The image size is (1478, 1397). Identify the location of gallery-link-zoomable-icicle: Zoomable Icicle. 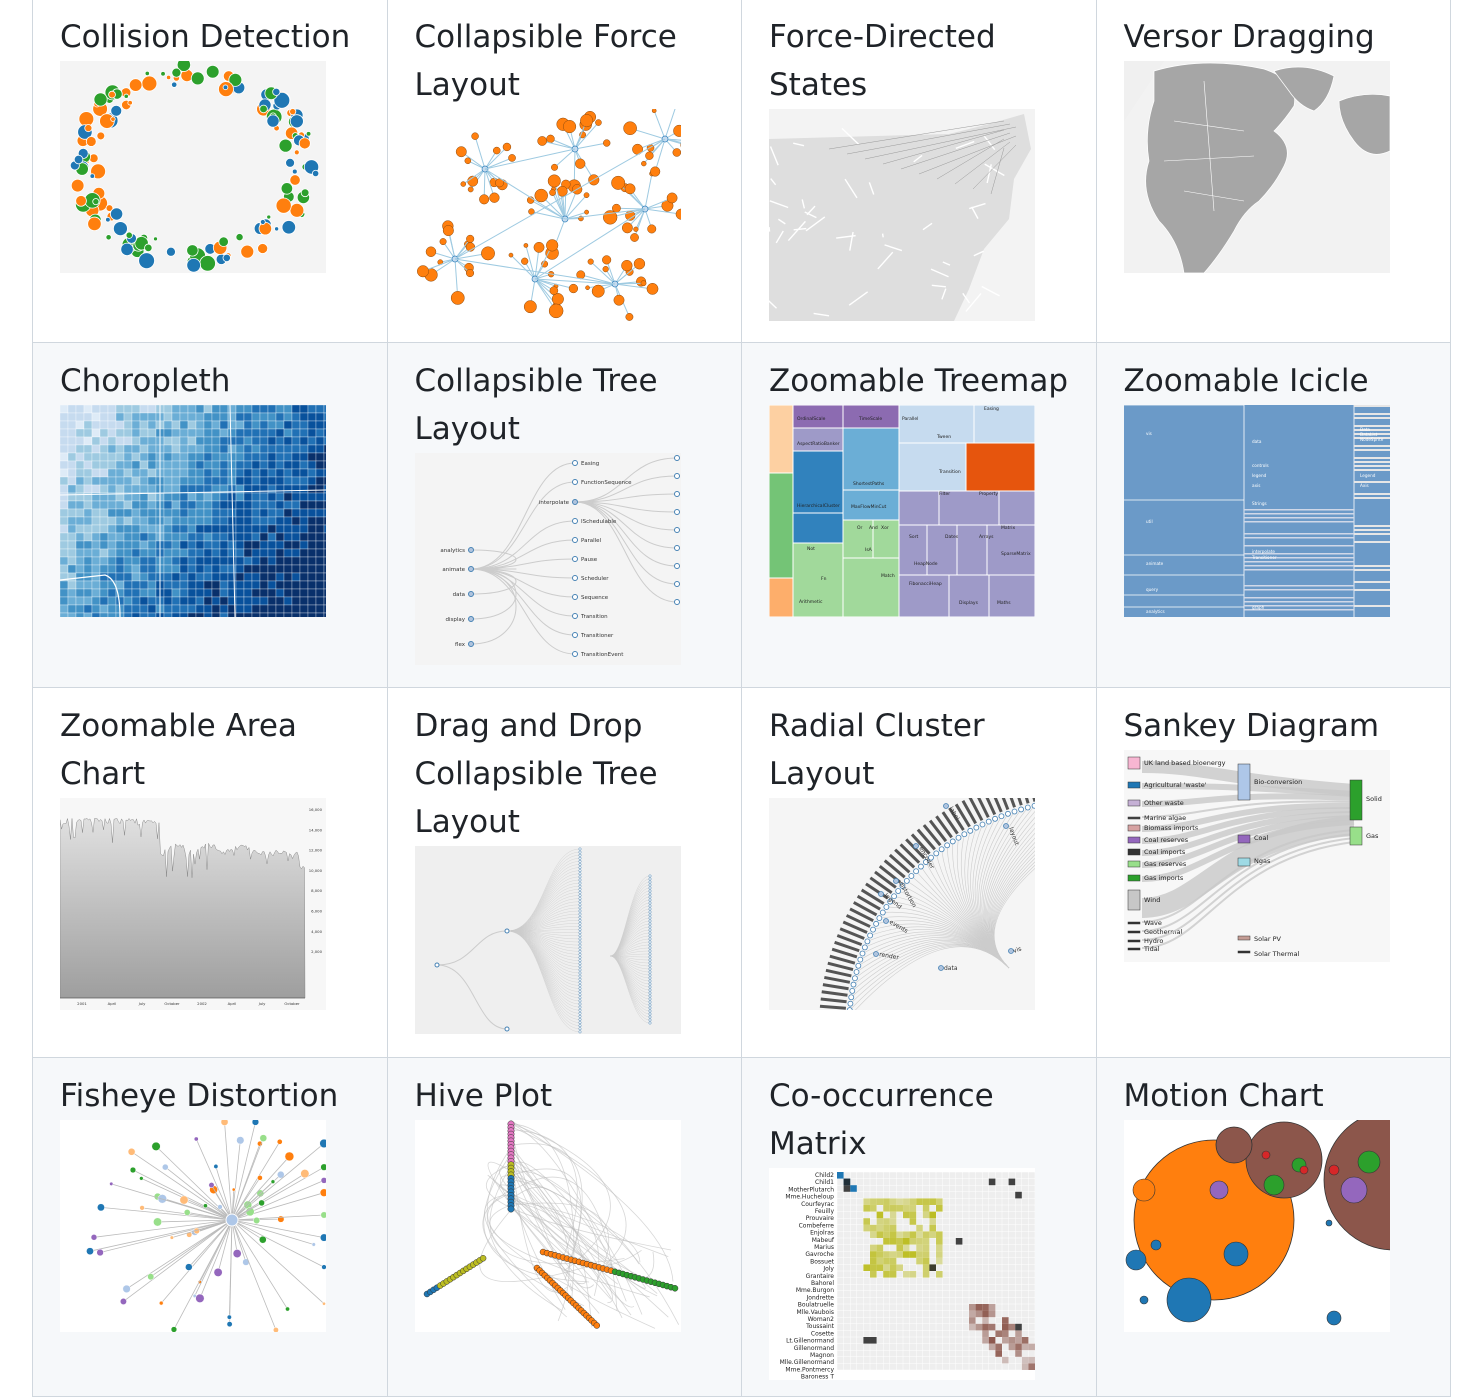
(1274, 381).